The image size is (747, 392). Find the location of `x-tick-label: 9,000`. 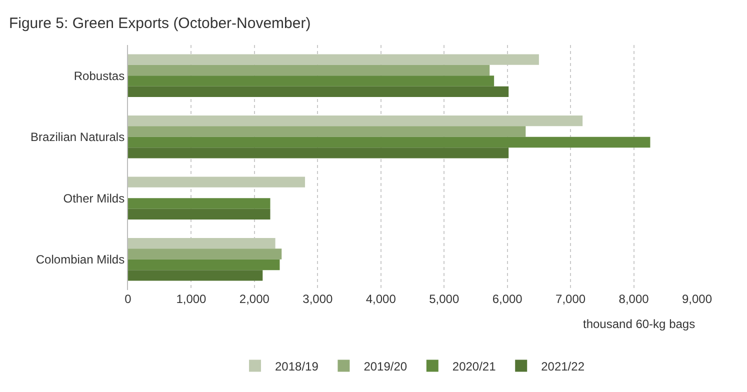

x-tick-label: 9,000 is located at coordinates (697, 299).